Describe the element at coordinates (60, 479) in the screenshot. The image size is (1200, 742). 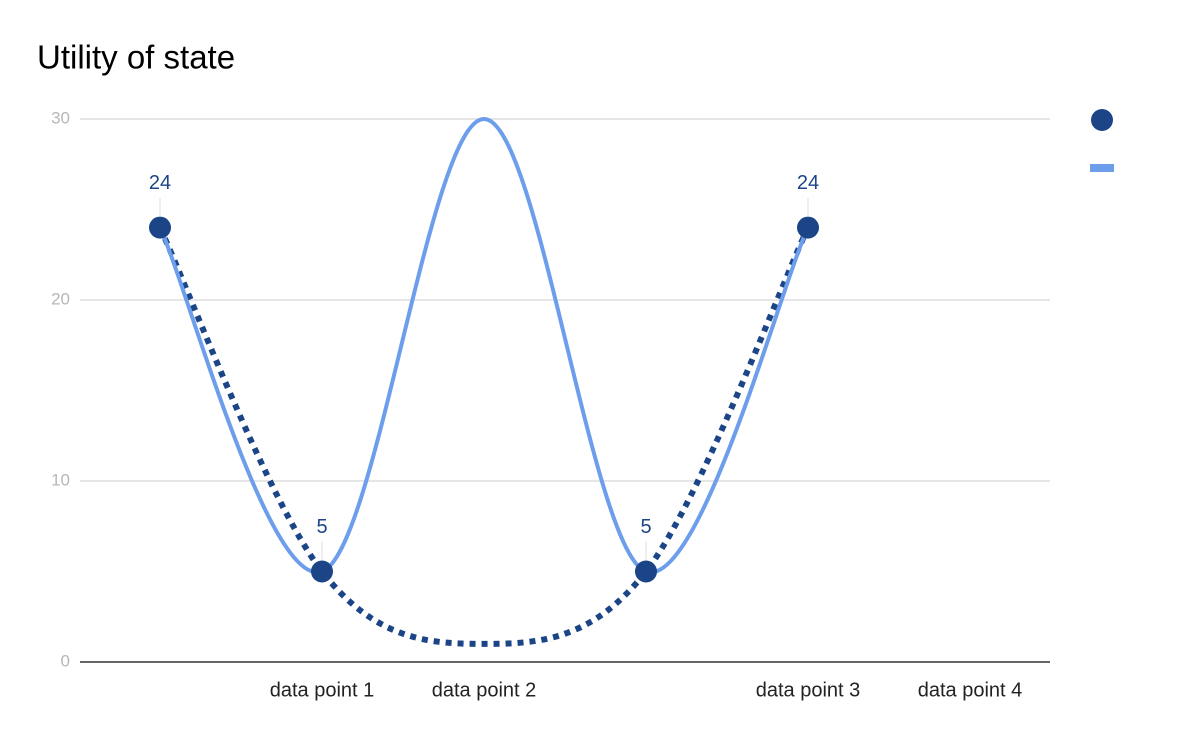
I see `y-tick-label: 10` at that location.